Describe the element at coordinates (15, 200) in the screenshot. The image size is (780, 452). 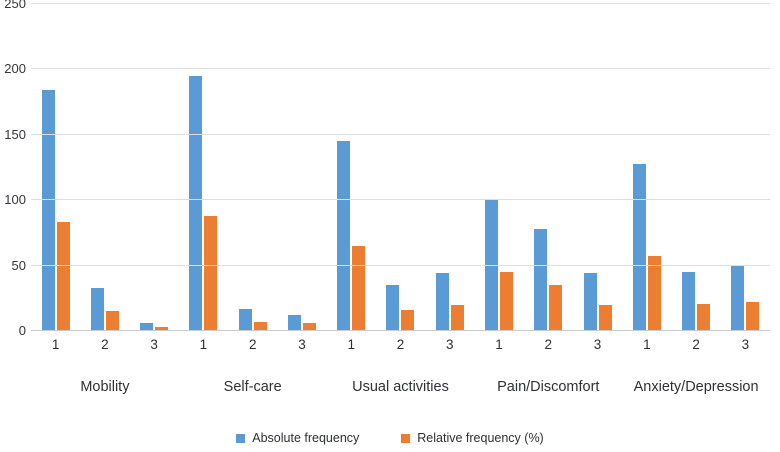
I see `y-tick-label-100: 100` at that location.